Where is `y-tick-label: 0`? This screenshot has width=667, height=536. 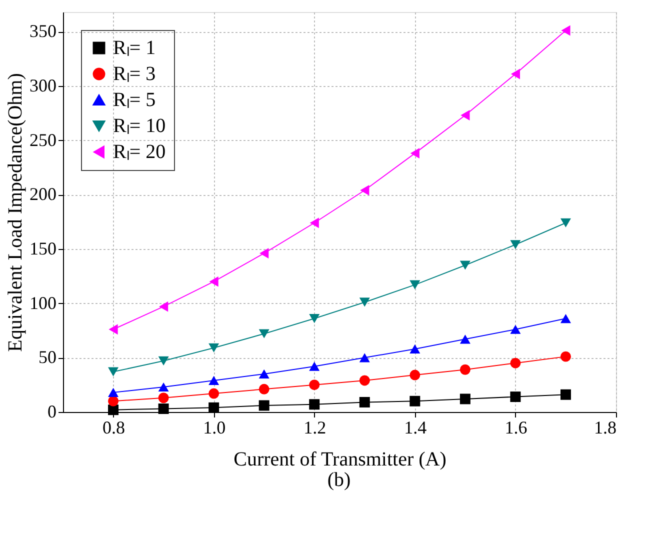 y-tick-label: 0 is located at coordinates (52, 412).